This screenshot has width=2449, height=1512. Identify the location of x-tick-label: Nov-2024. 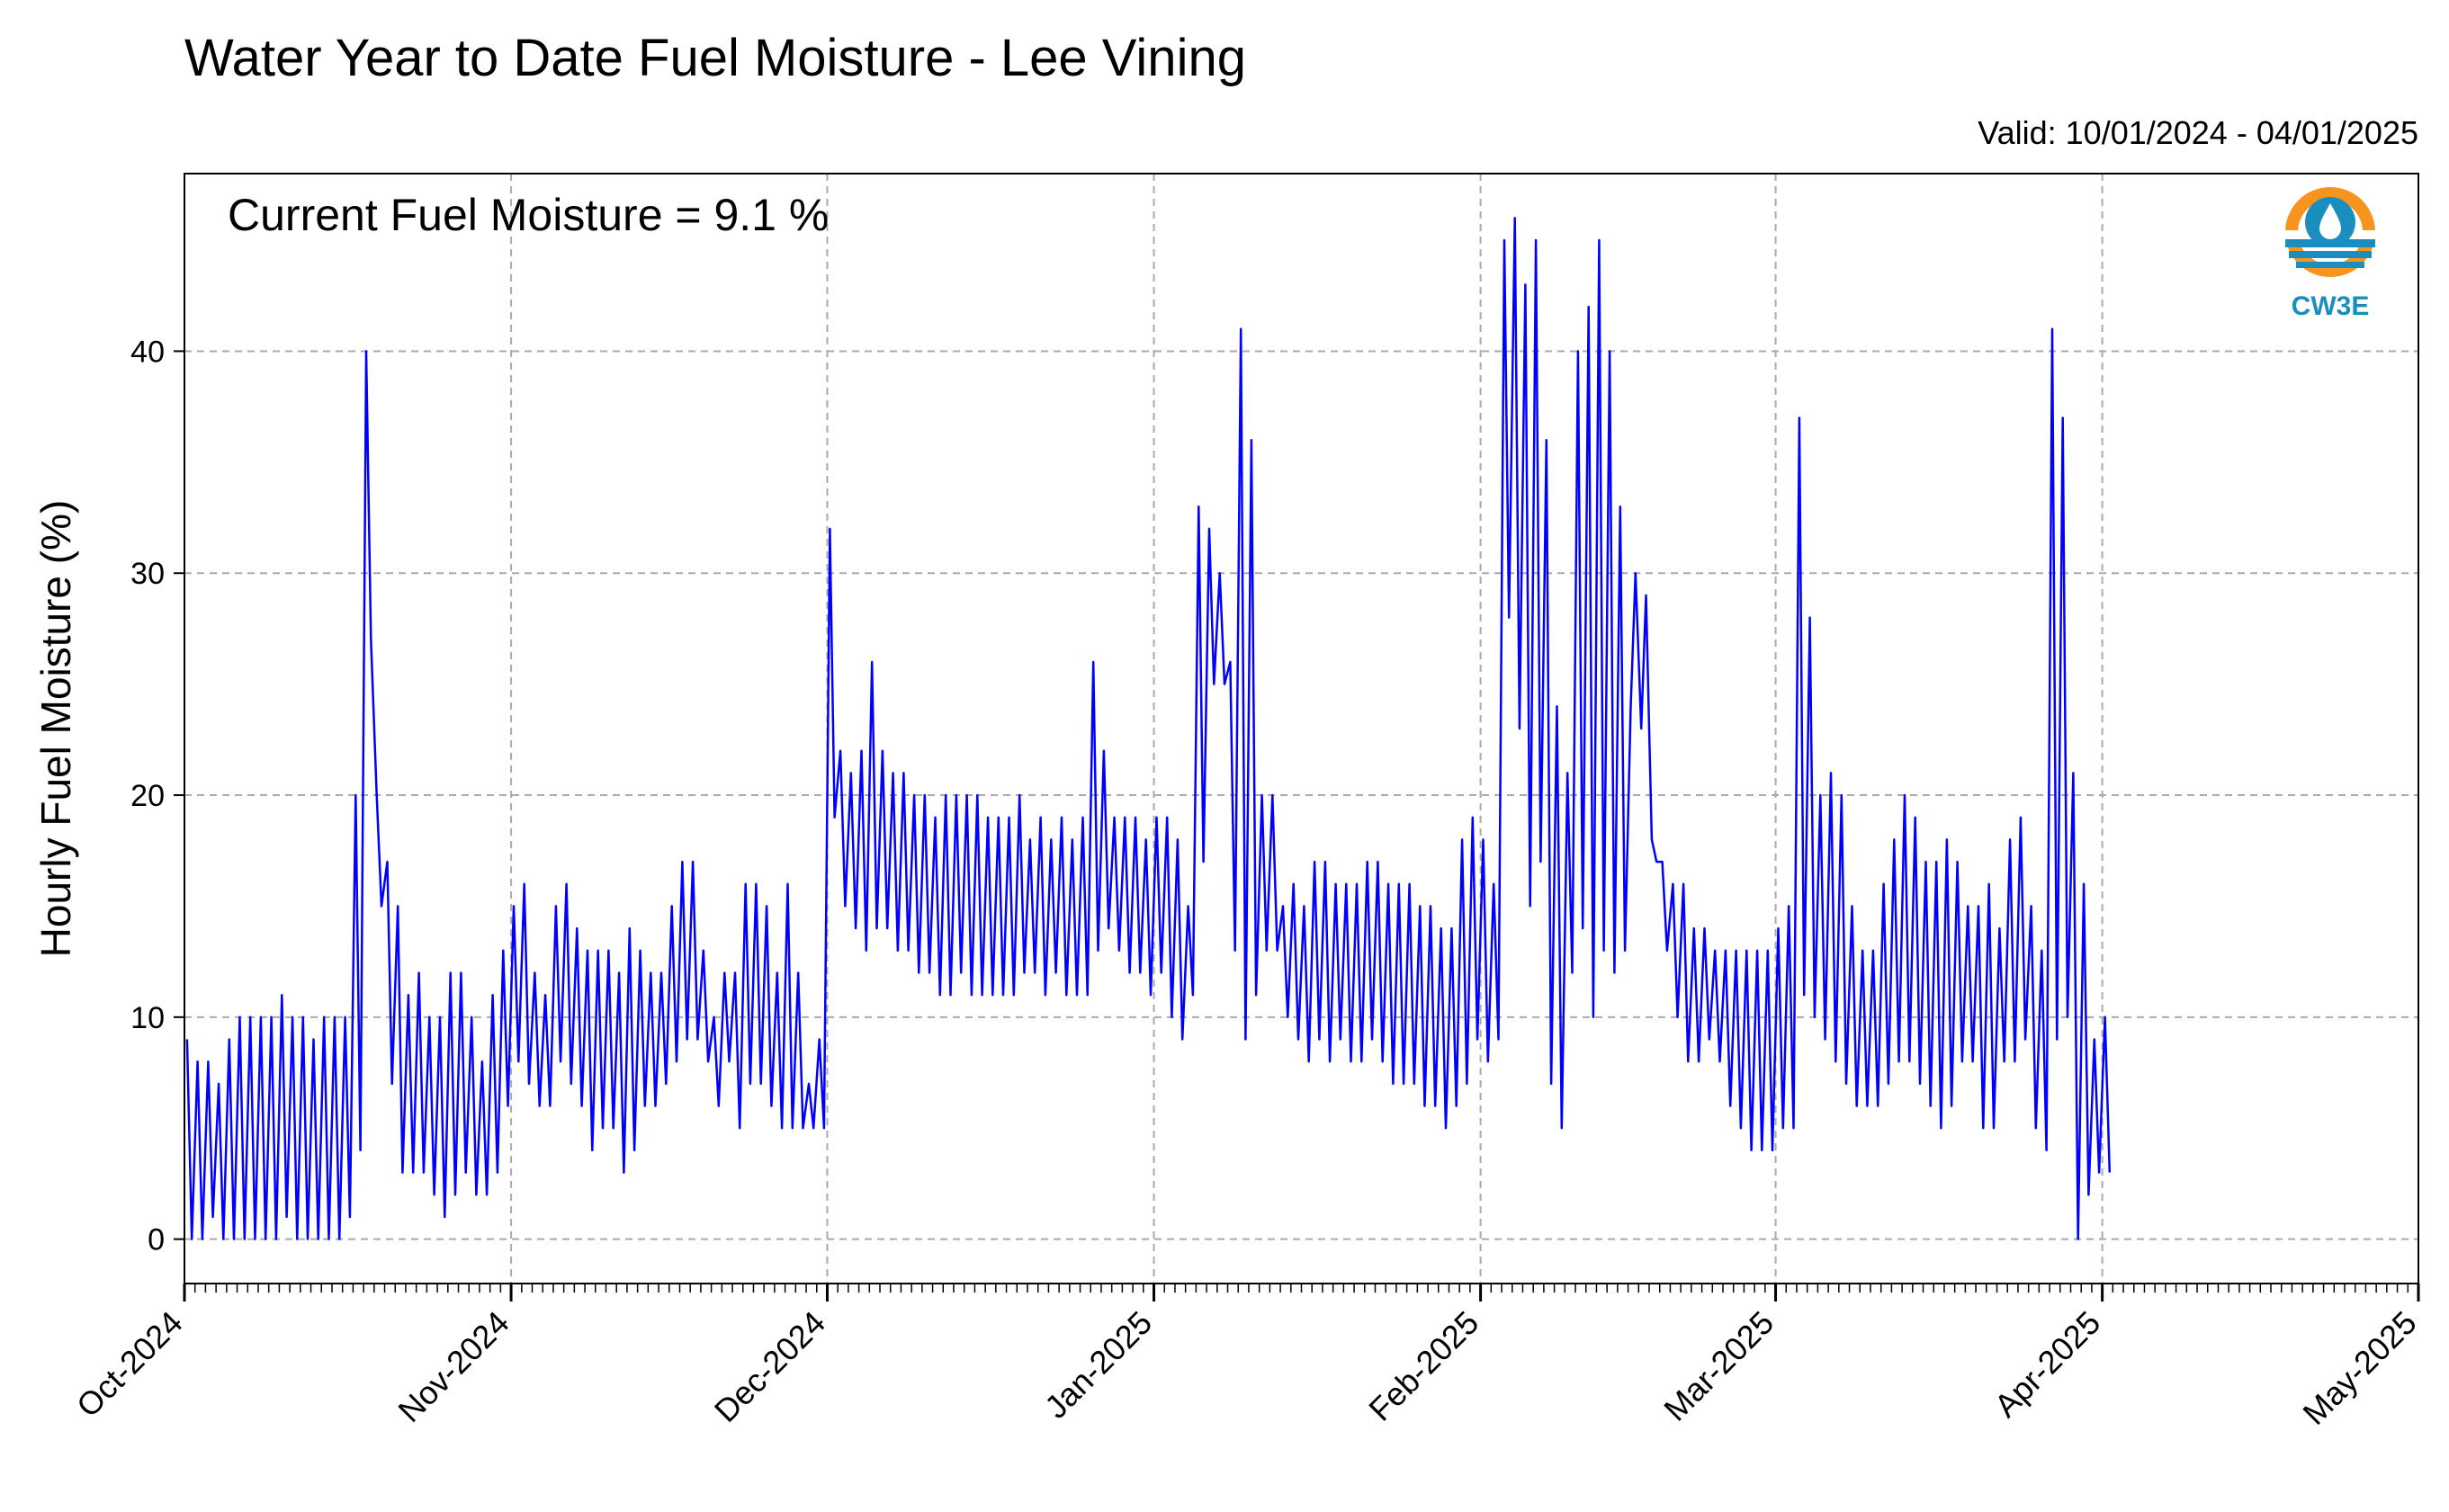
(453, 1366).